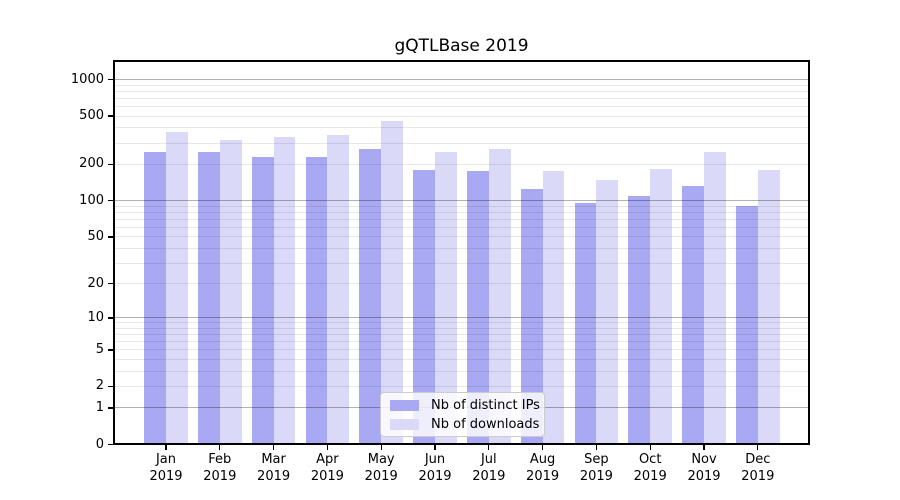  I want to click on x-tick-month: Oct, so click(650, 459).